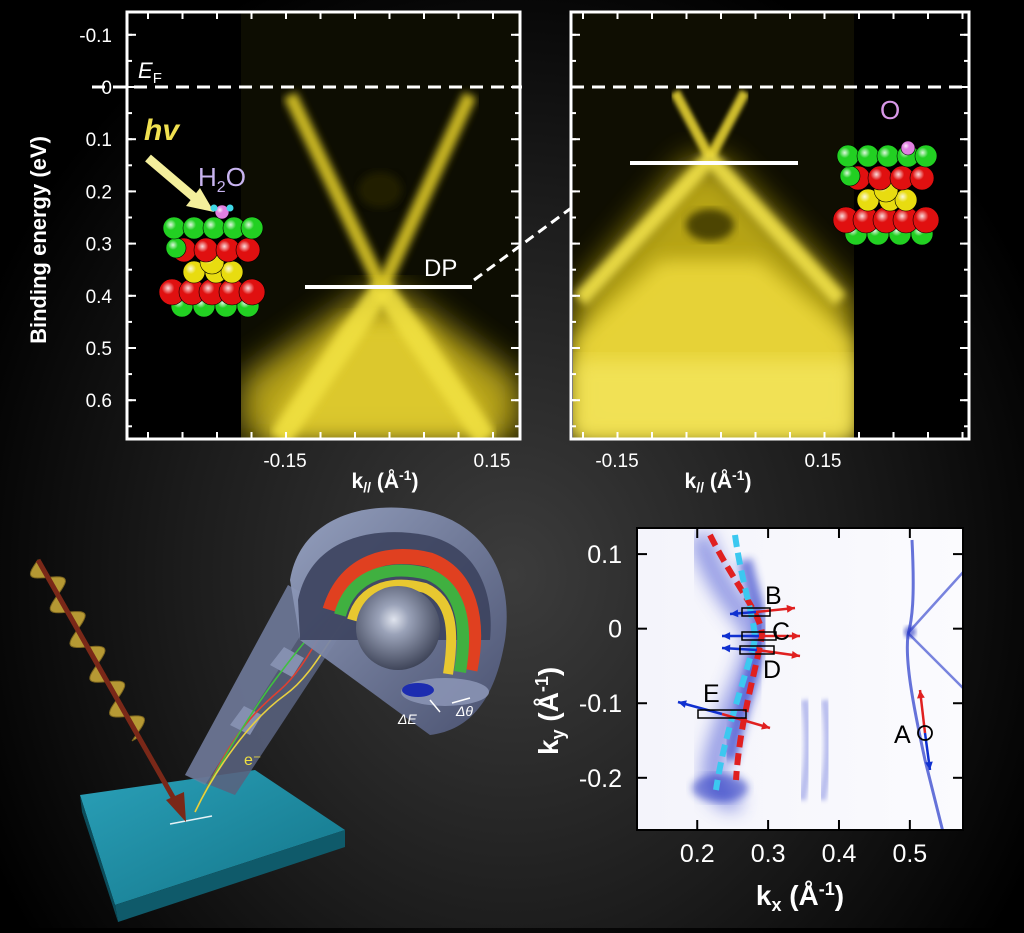 The height and width of the screenshot is (933, 1024). What do you see at coordinates (886, 193) in the screenshot?
I see `crystal-structure-o` at bounding box center [886, 193].